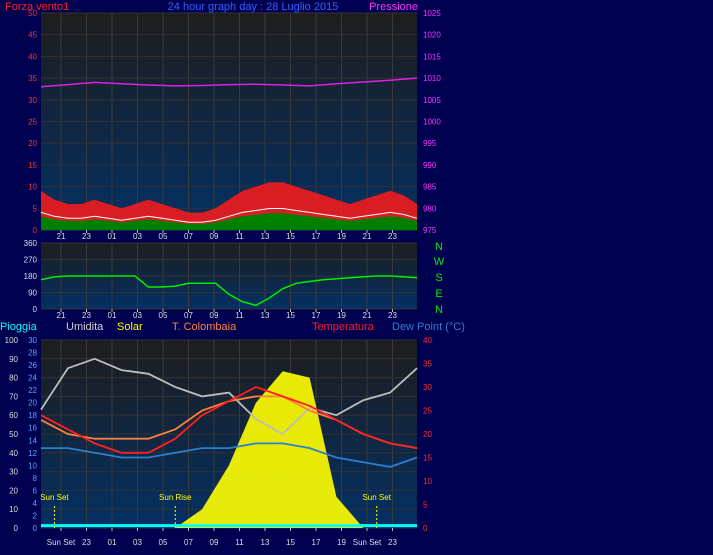 The image size is (713, 555). What do you see at coordinates (12, 340) in the screenshot?
I see `y-tick-label: 100` at bounding box center [12, 340].